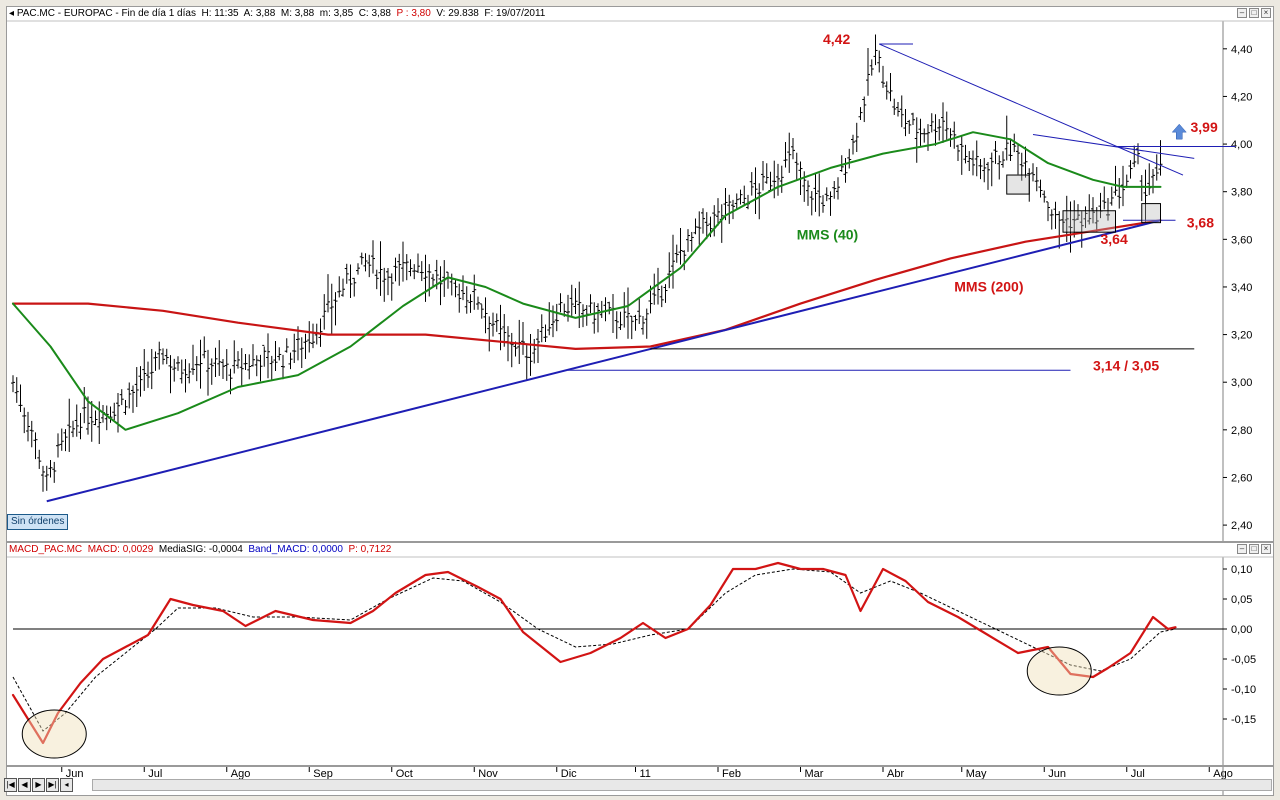 The width and height of the screenshot is (1280, 800). Describe the element at coordinates (1241, 570) in the screenshot. I see `y-tick-label: 0,10` at that location.